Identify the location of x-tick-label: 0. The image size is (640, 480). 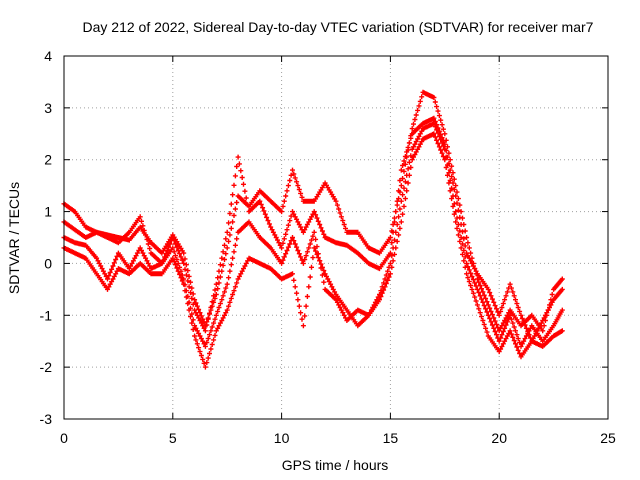
(64, 438).